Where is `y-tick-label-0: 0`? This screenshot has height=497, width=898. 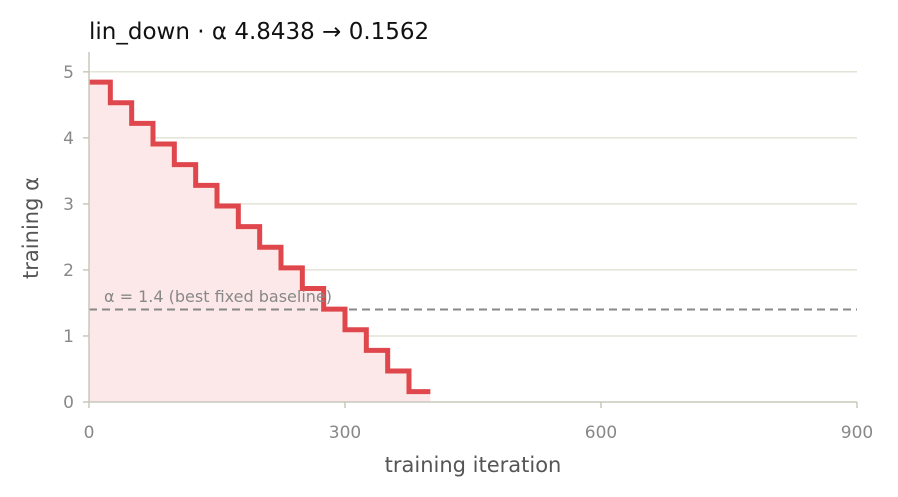 y-tick-label-0: 0 is located at coordinates (68, 403).